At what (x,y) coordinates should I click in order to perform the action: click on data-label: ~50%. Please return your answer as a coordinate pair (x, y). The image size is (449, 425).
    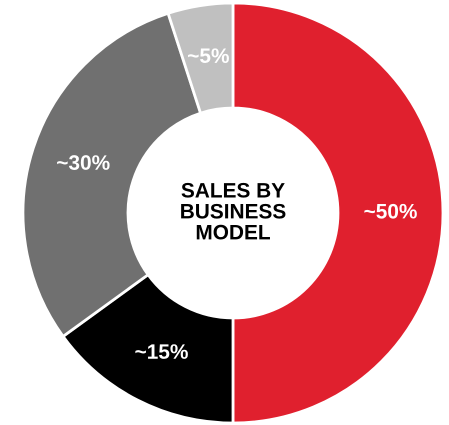
    Looking at the image, I should click on (390, 211).